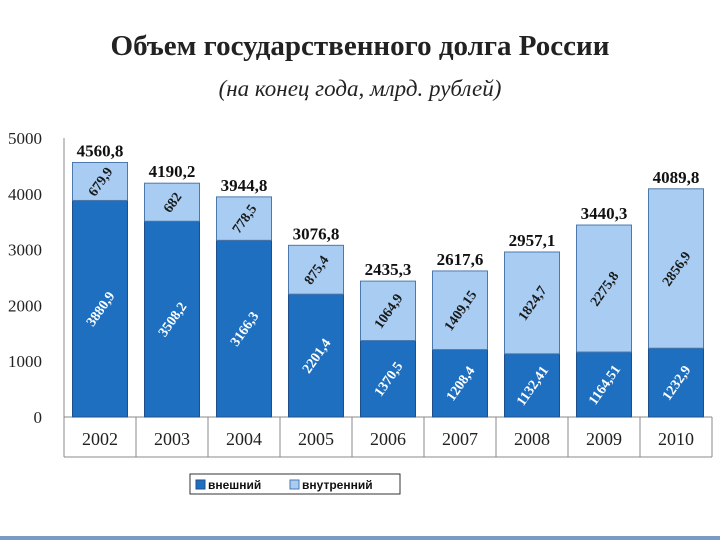  I want to click on total-label: 4089,8, so click(676, 177).